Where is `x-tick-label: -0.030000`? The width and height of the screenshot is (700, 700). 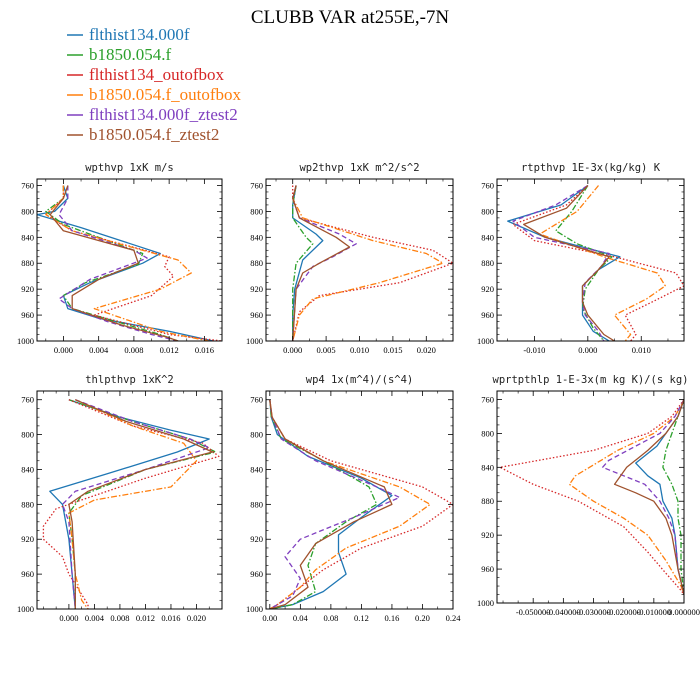
x-tick-label: -0.030000 is located at coordinates (593, 612).